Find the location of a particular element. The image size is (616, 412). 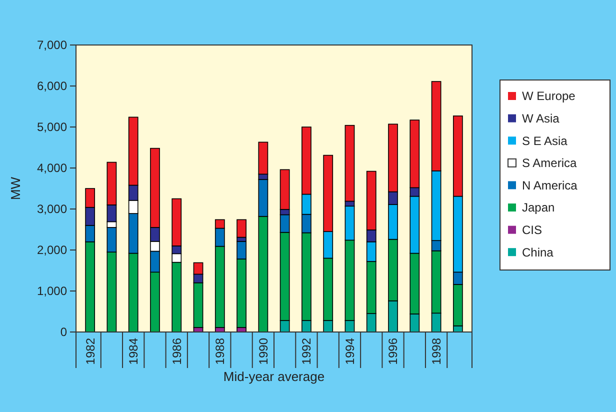

legend-label: W Europe is located at coordinates (549, 96).